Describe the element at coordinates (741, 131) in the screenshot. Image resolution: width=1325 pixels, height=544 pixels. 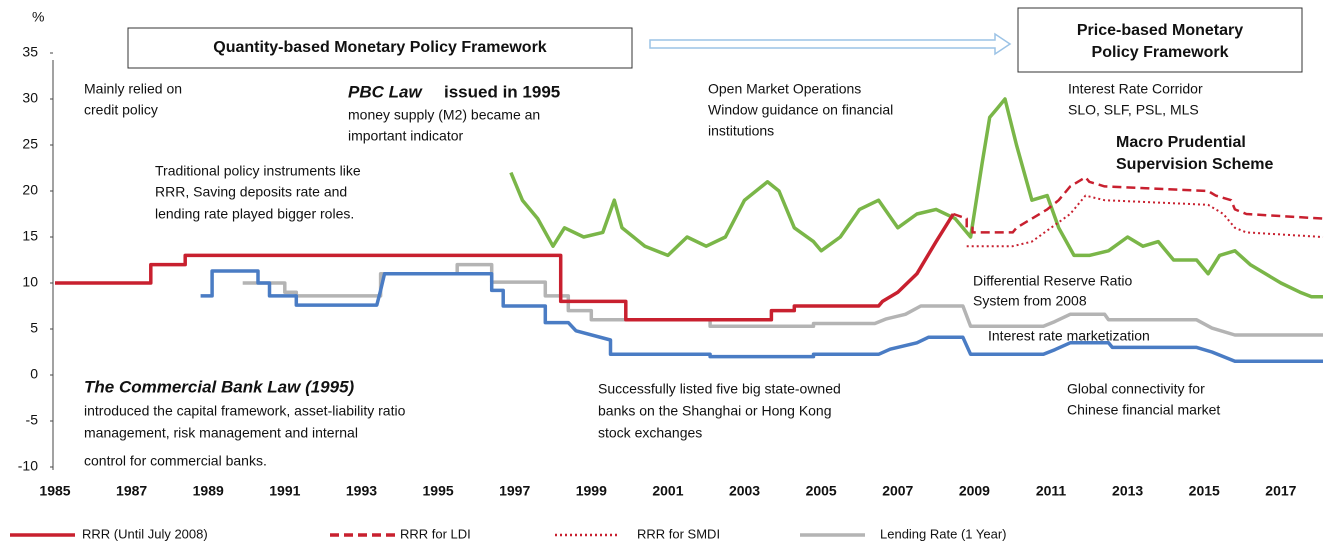
I see `annotation: institutions` at that location.